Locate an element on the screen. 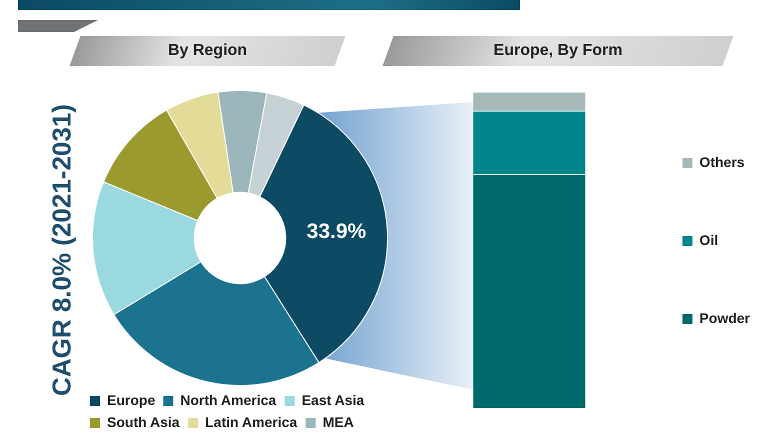  chart-title: By Region is located at coordinates (207, 51).